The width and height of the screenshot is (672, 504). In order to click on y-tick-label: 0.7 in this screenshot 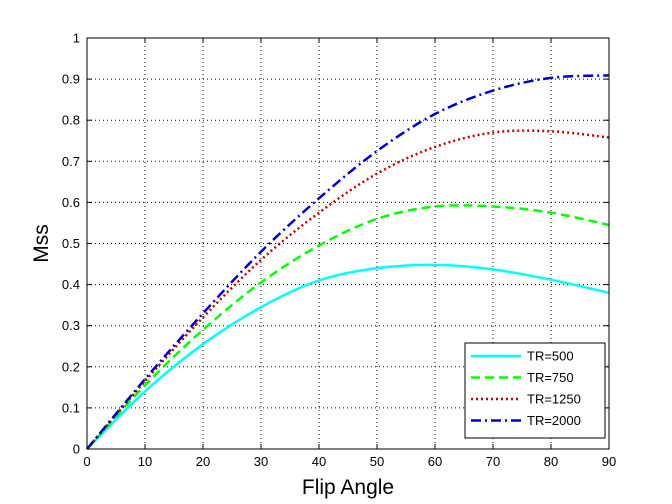, I will do `click(71, 161)`.